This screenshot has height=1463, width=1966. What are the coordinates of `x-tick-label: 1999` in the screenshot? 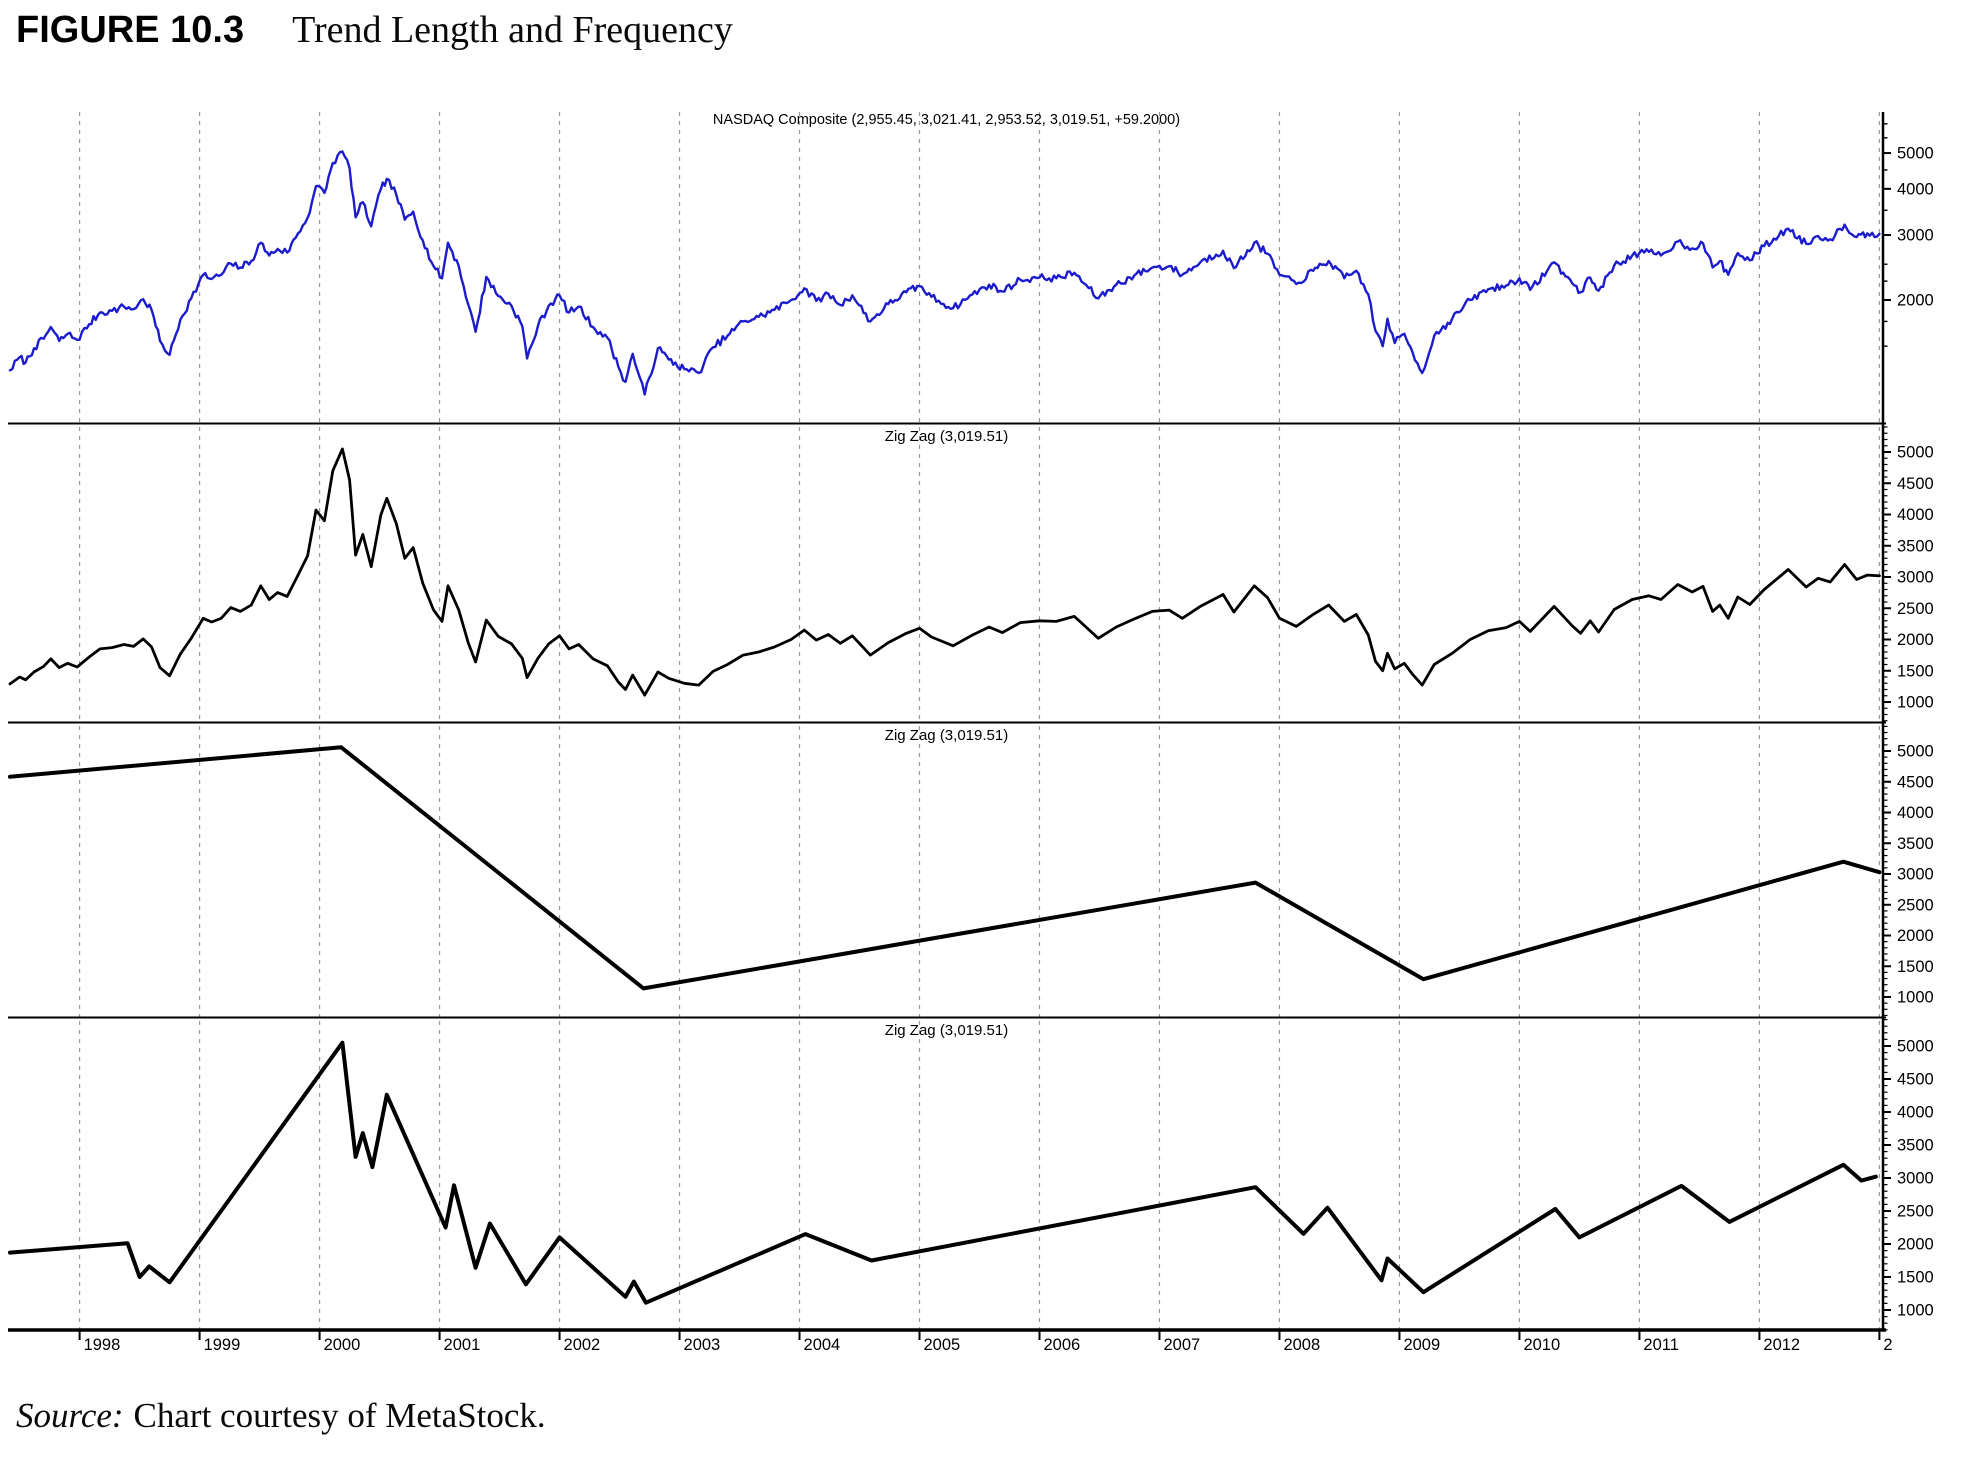 It's located at (222, 1345).